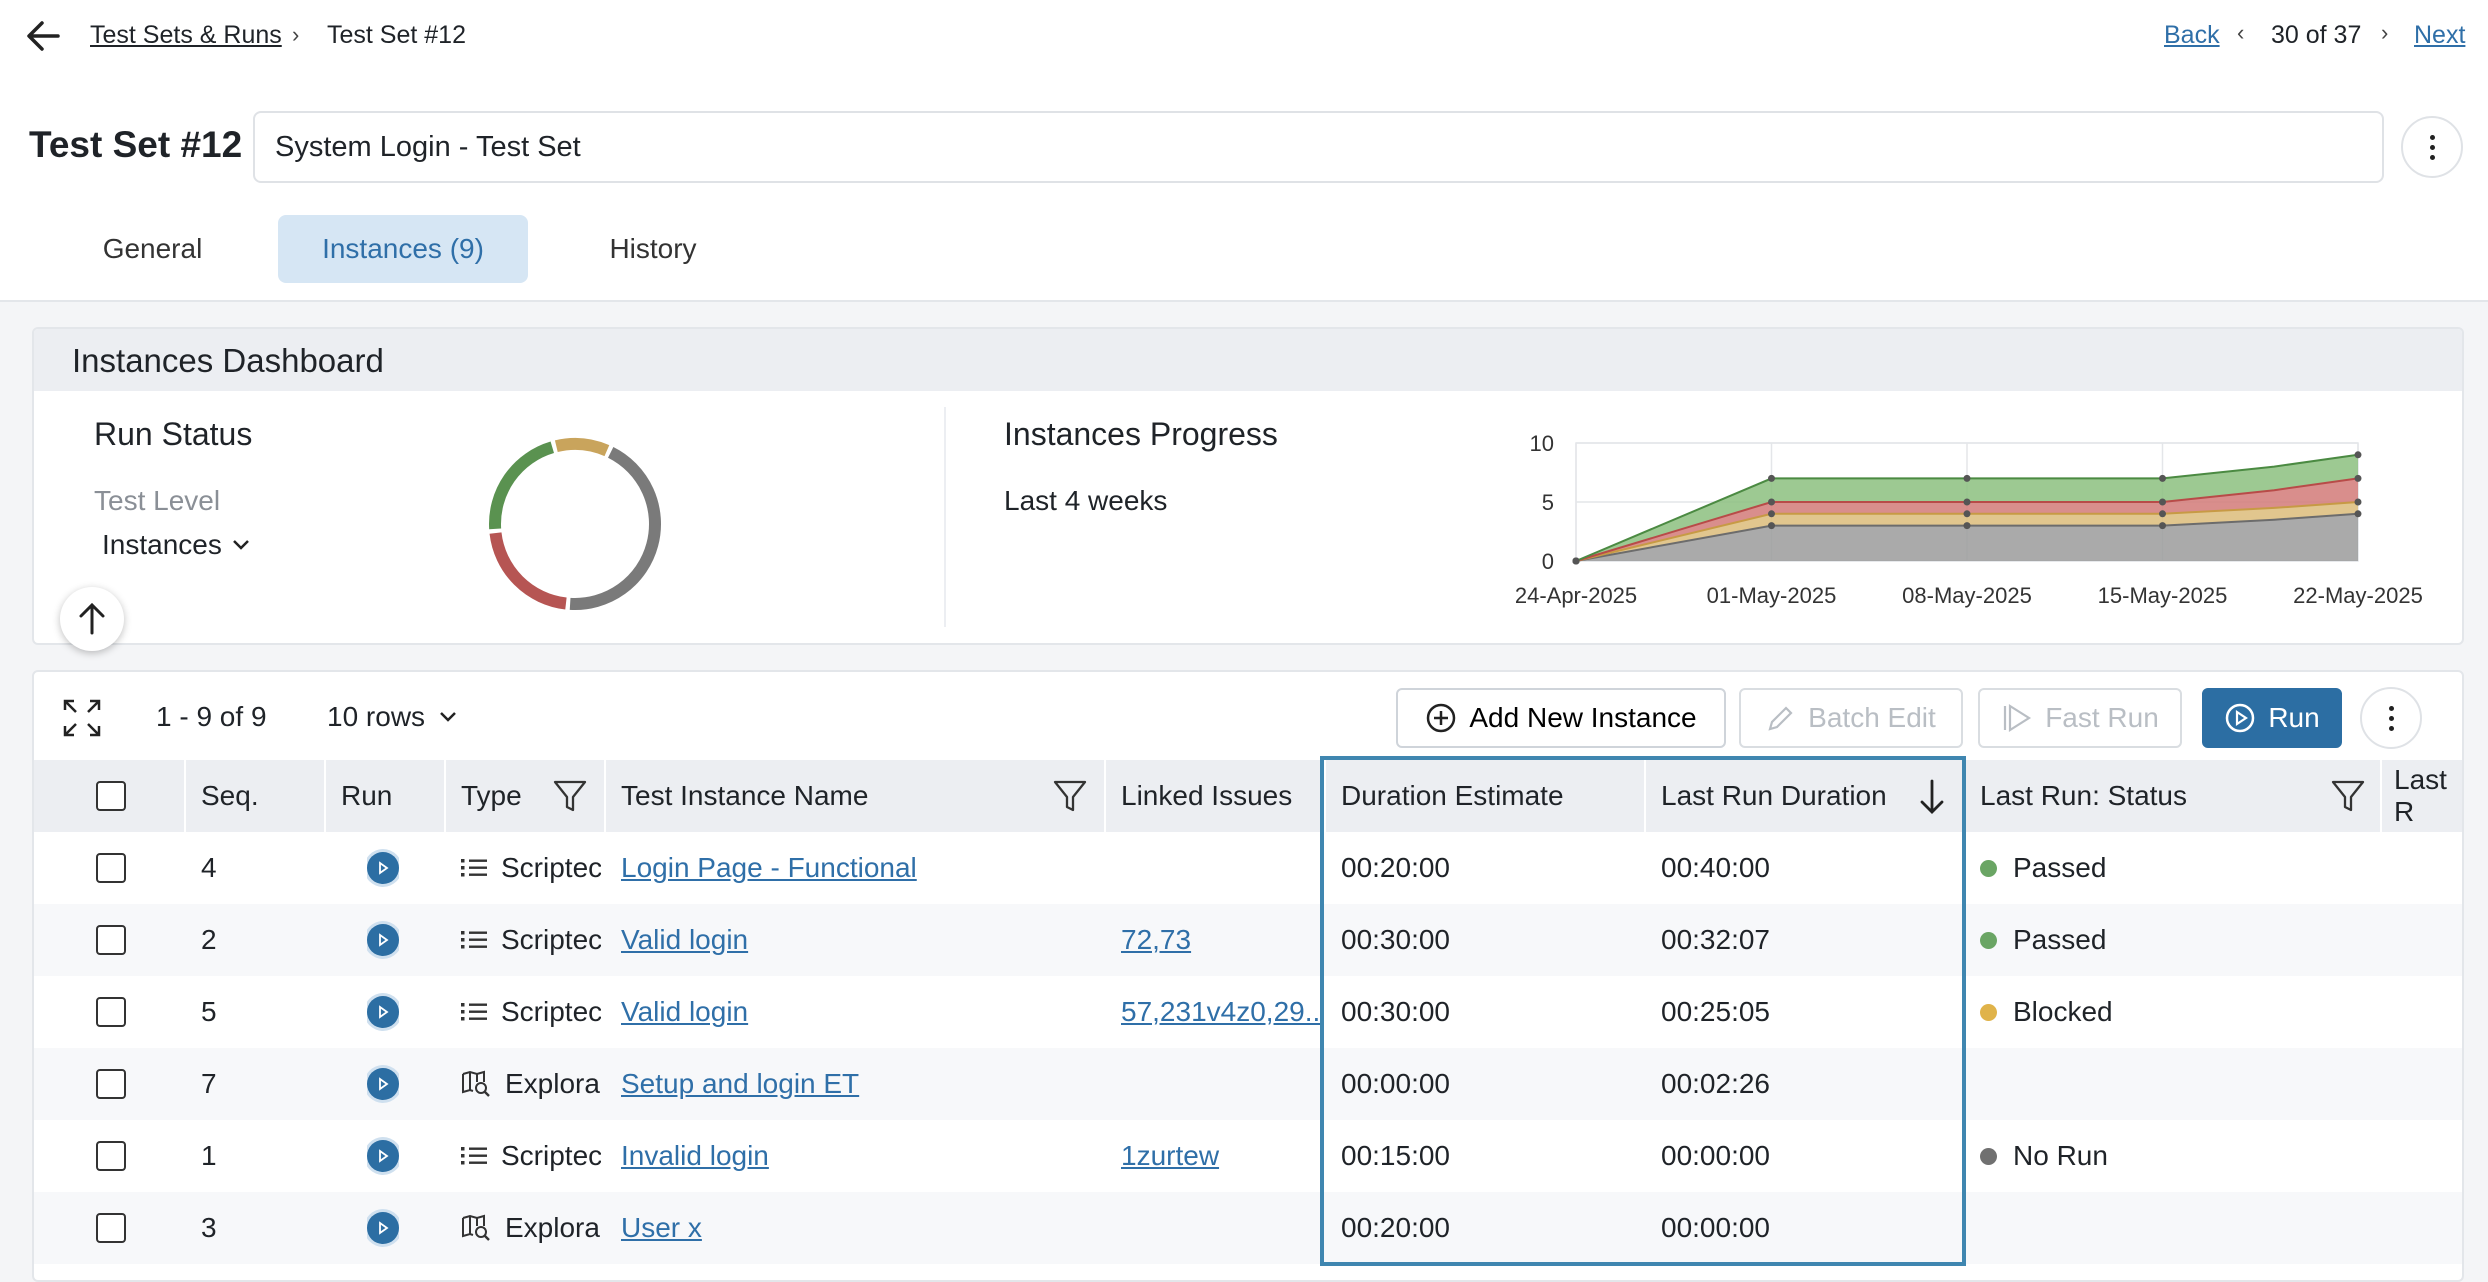 Image resolution: width=2488 pixels, height=1282 pixels. Describe the element at coordinates (2240, 718) in the screenshot. I see `play-circle-icon` at that location.